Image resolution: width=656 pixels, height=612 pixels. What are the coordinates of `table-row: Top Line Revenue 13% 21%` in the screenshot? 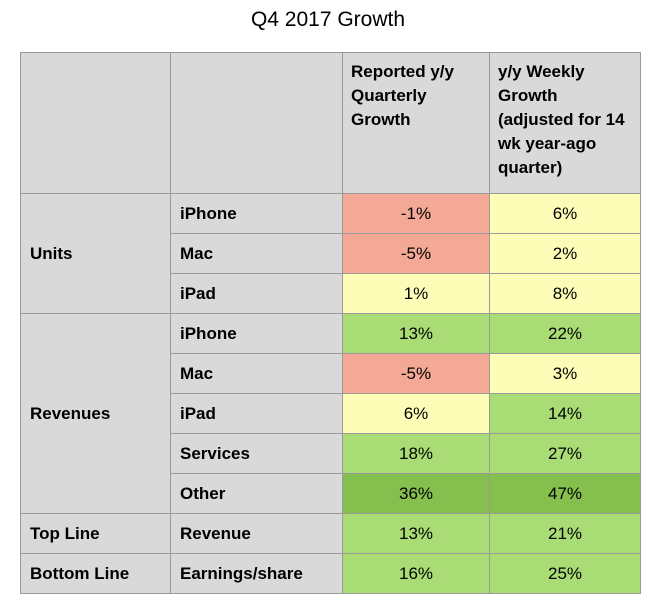 It's located at (330, 533).